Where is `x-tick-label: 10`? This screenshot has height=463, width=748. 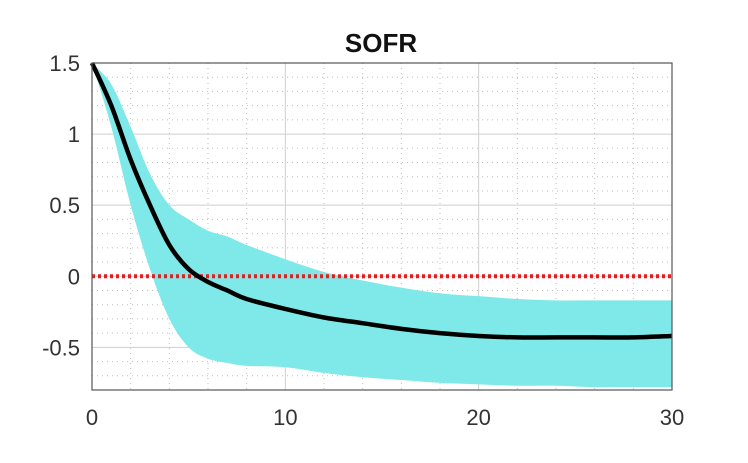 x-tick-label: 10 is located at coordinates (285, 417).